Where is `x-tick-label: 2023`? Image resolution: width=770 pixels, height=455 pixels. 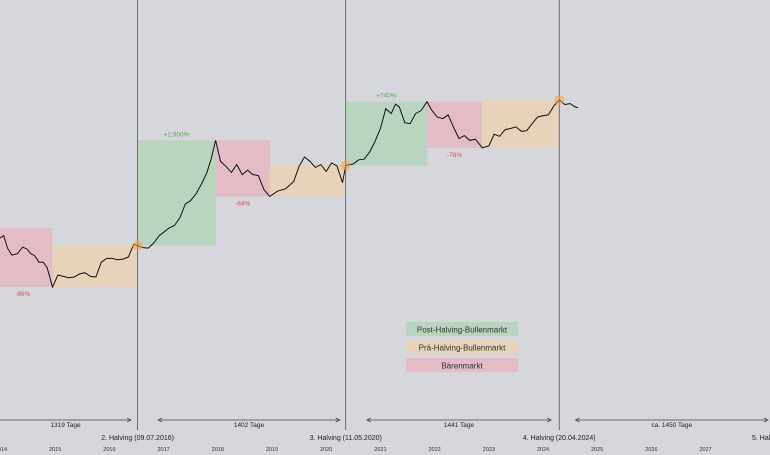
x-tick-label: 2023 is located at coordinates (489, 450).